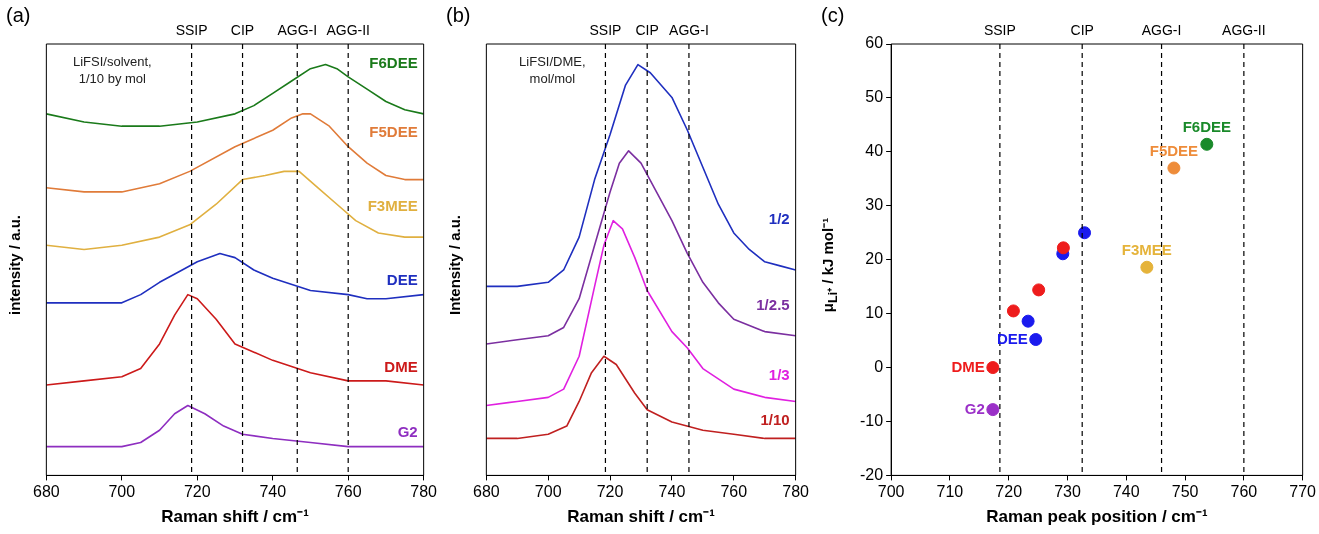 Image resolution: width=1319 pixels, height=534 pixels. Describe the element at coordinates (874, 43) in the screenshot. I see `y-tick-label: 60` at that location.